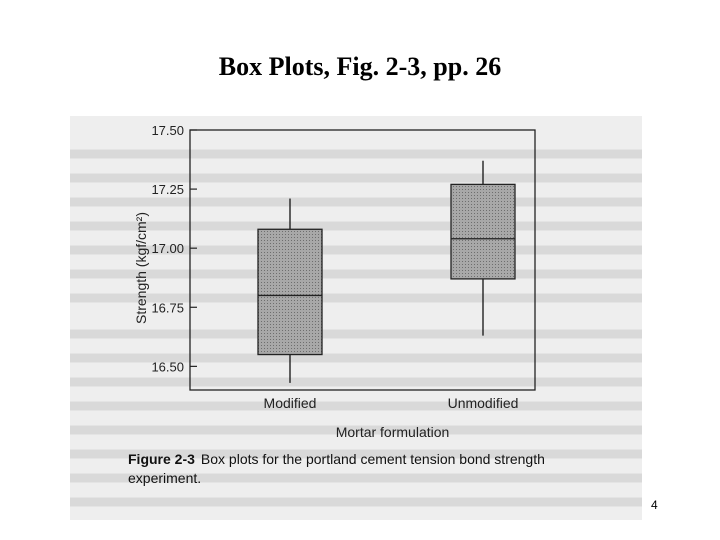  Describe the element at coordinates (360, 66) in the screenshot. I see `slide-title: Box Plots, Fig. 2-3, pp. 26` at that location.